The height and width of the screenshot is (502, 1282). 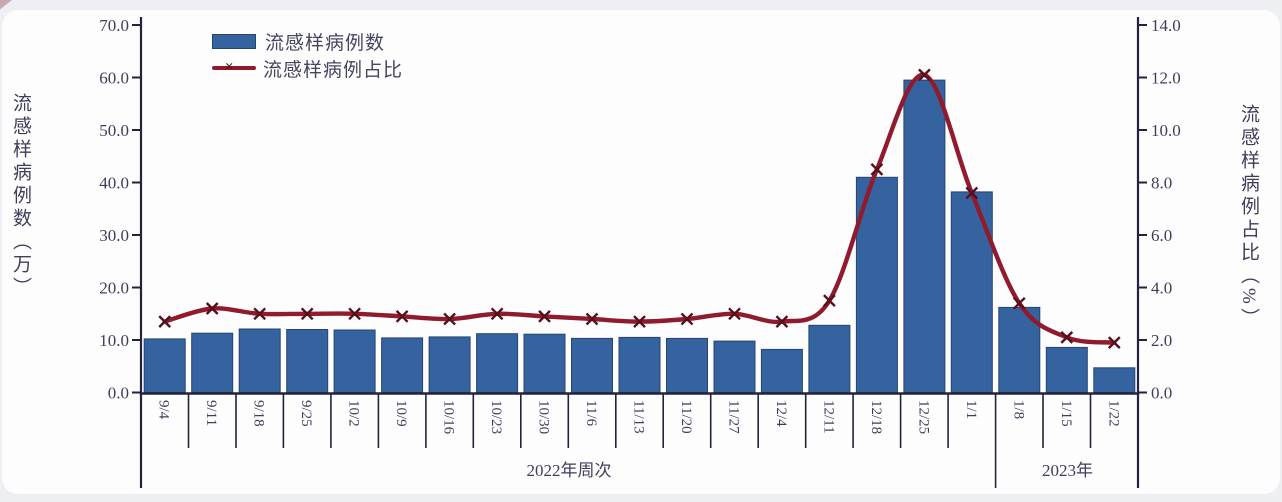 I want to click on right-tick-label: 0.0, so click(x=1161, y=393).